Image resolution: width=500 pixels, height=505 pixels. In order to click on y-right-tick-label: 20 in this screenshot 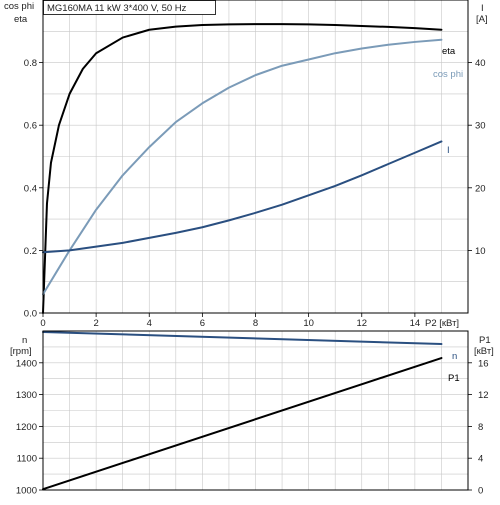, I will do `click(480, 188)`.